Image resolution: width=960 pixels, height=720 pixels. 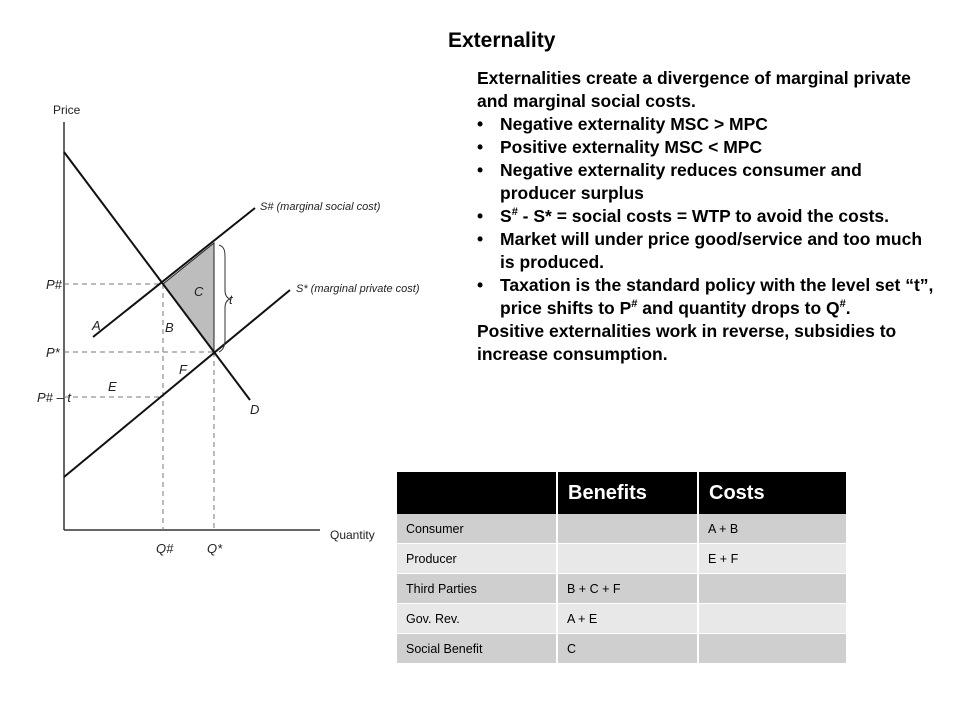 I want to click on area-c-shaded, so click(x=188, y=297).